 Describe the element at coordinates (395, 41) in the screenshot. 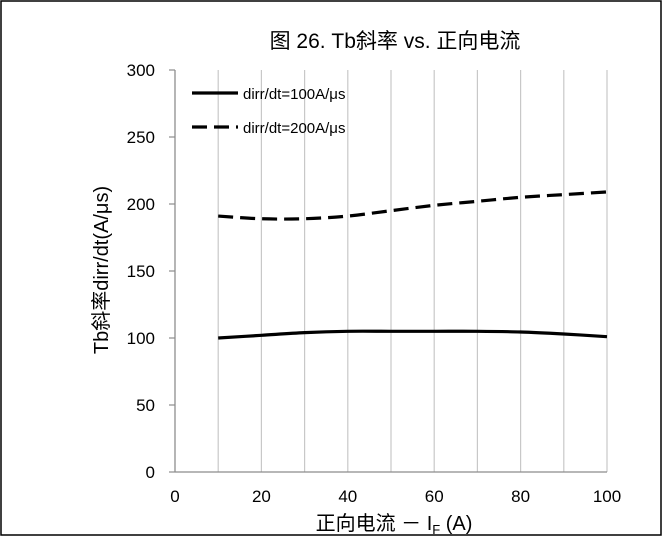

I see `chart-title: 图 26. Tb斜率 vs. 正向电流` at that location.